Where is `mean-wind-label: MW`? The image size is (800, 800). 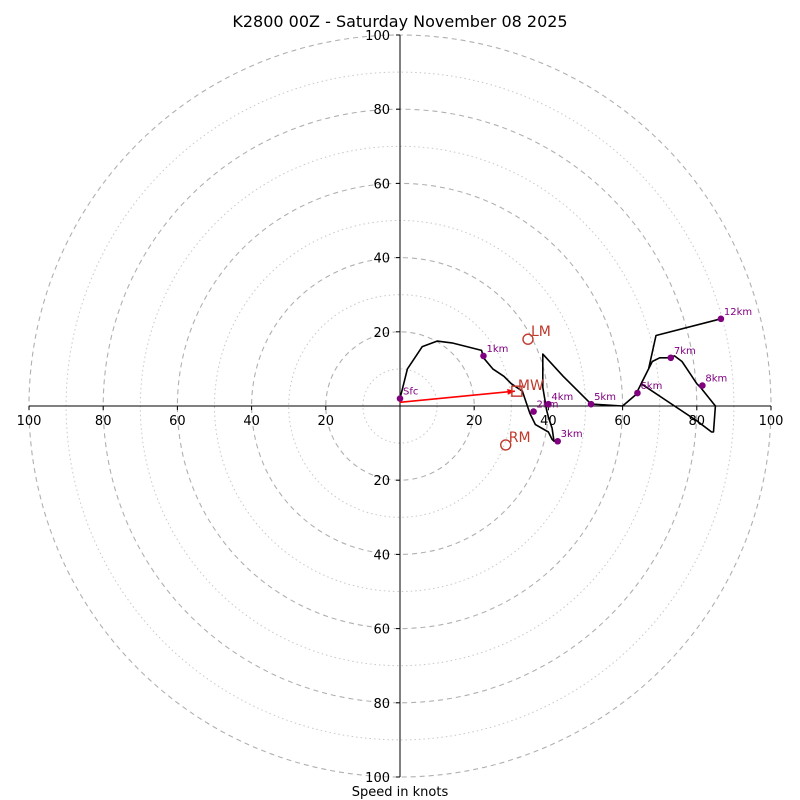
mean-wind-label: MW is located at coordinates (531, 386).